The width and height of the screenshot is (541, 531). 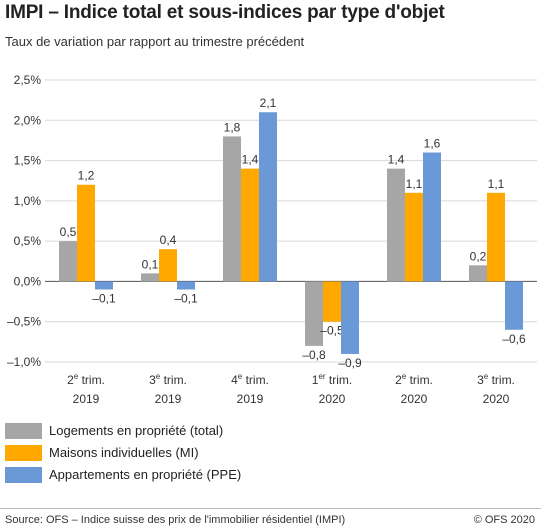 What do you see at coordinates (478, 256) in the screenshot?
I see `data-label: 0,2` at bounding box center [478, 256].